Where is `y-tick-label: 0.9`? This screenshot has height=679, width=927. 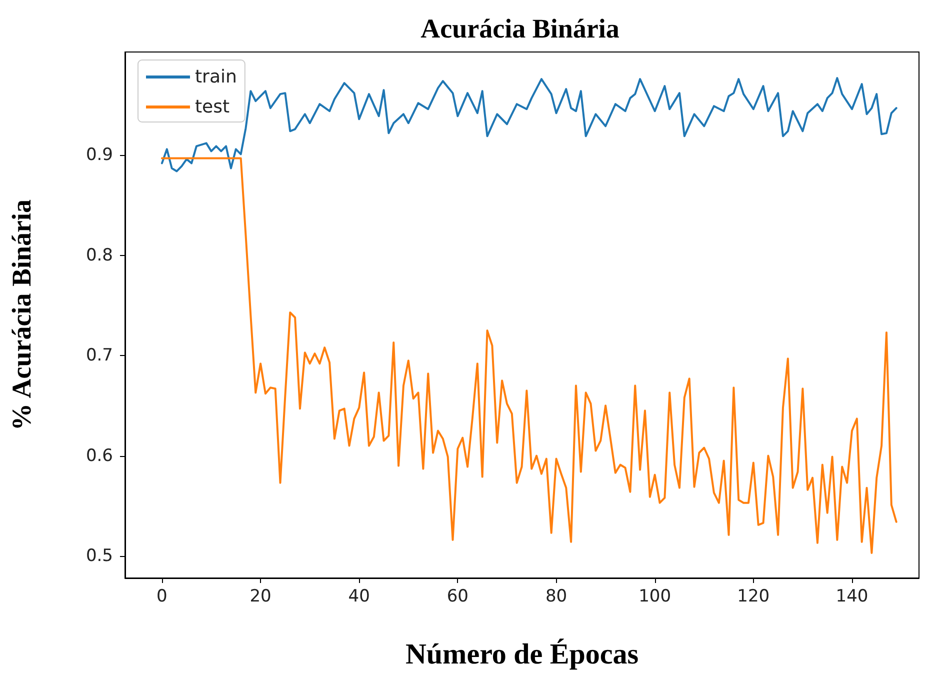
y-tick-label: 0.9 is located at coordinates (99, 155).